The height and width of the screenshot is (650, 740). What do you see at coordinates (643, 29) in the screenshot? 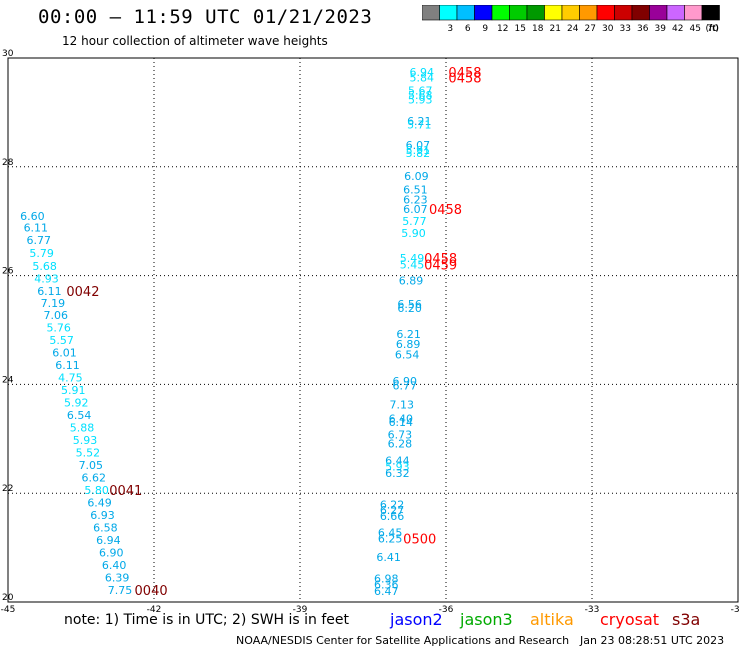
I see `colorbar-tick-label: 36` at bounding box center [643, 29].